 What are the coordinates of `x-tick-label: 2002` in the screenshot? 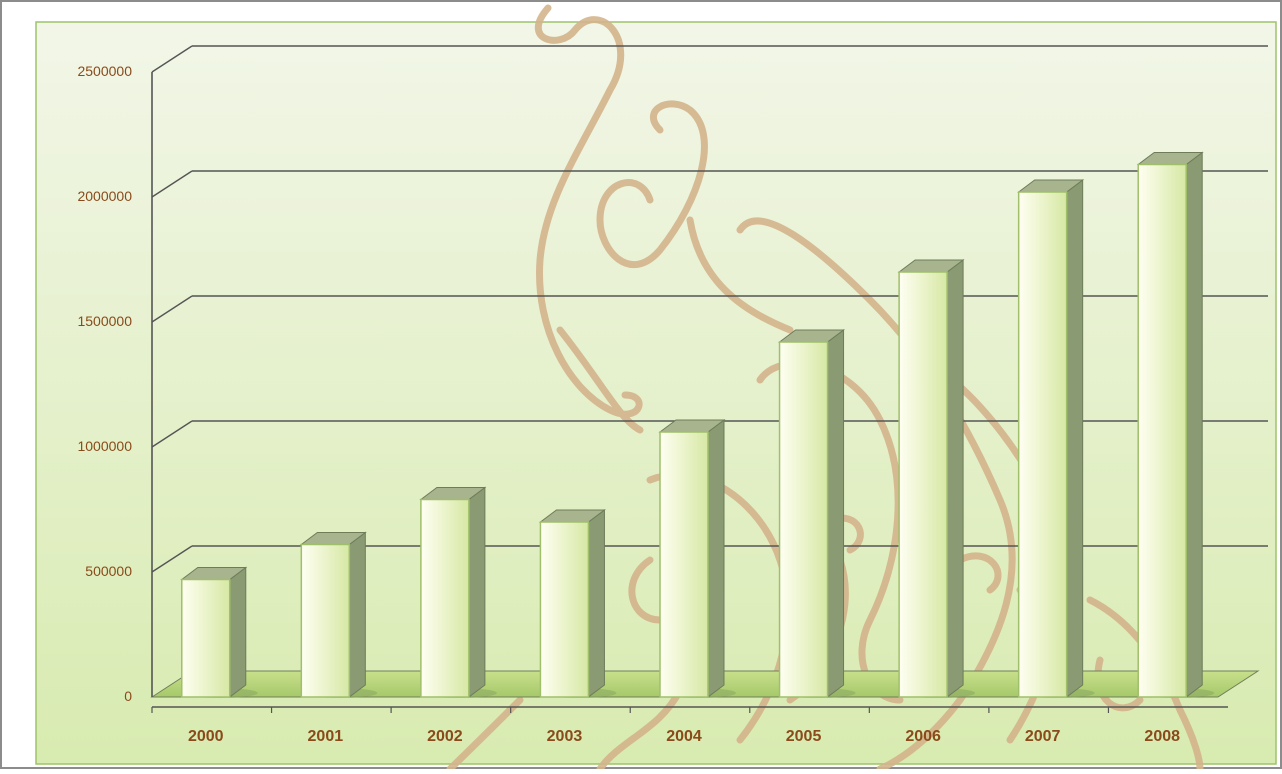 It's located at (445, 736).